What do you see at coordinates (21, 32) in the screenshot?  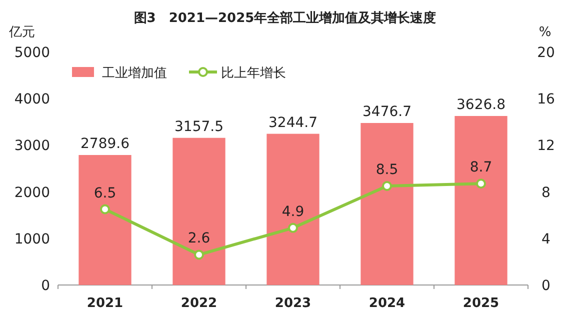 I see `y-axis-title: 亿元` at bounding box center [21, 32].